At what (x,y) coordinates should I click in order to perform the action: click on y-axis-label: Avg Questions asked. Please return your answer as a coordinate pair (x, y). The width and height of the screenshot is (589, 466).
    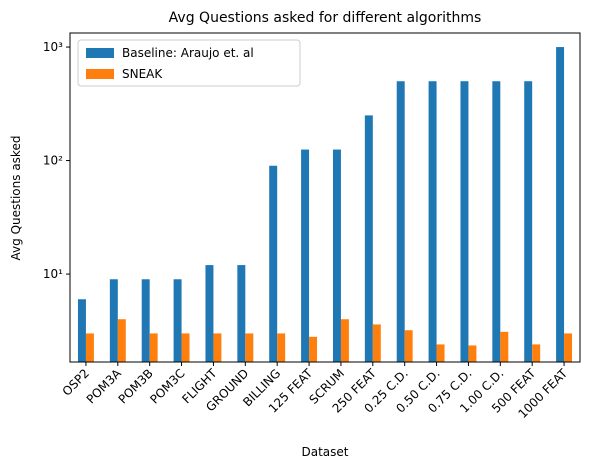
    Looking at the image, I should click on (16, 198).